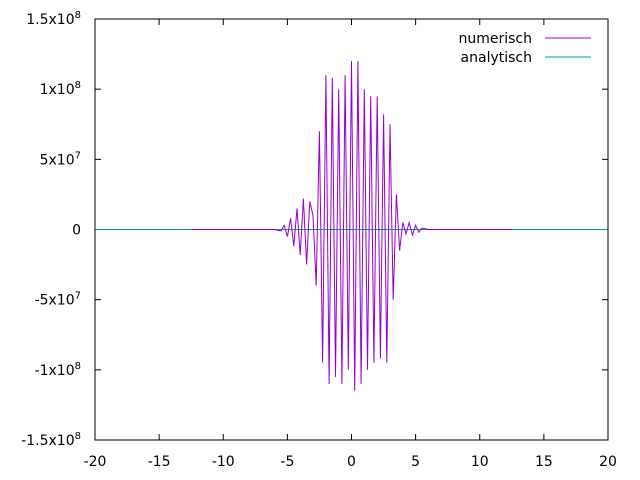 The height and width of the screenshot is (480, 640). I want to click on y-tick-mantissa: -1.5x10, so click(47, 441).